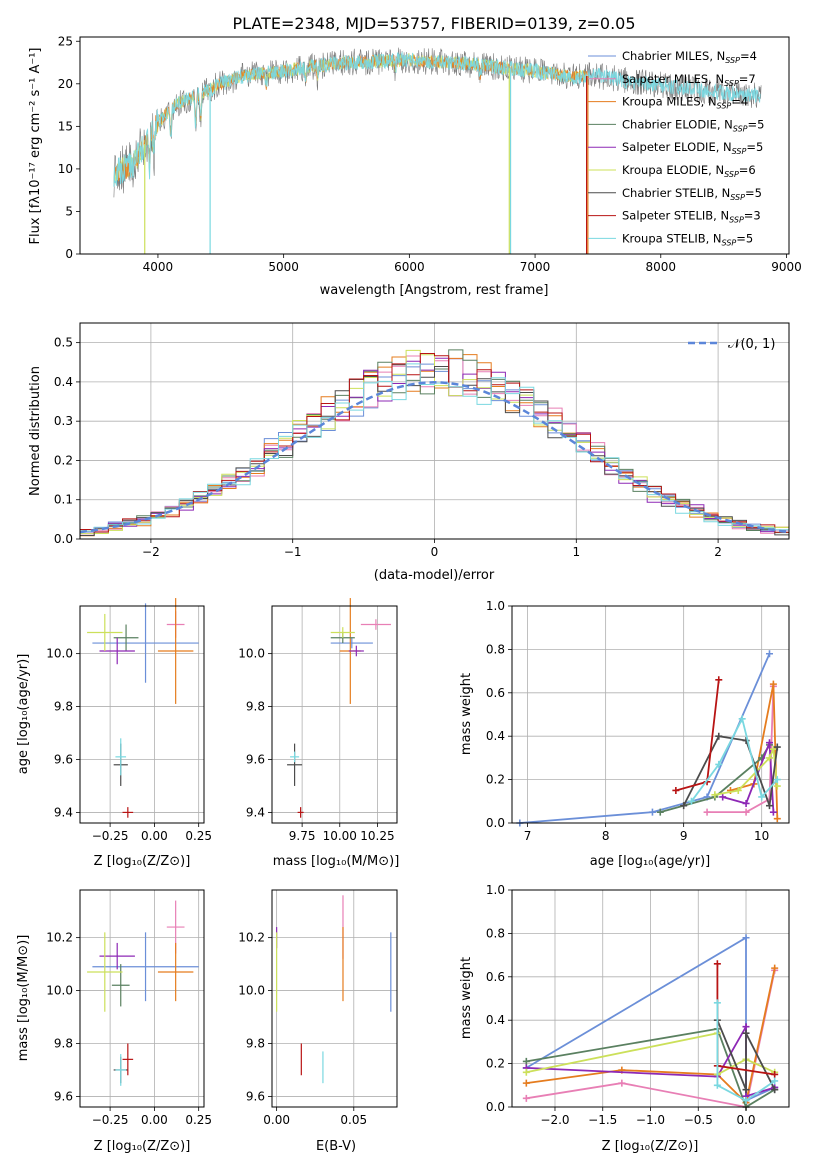 This screenshot has height=1170, width=819. I want to click on y-tick-label: 25, so click(65, 41).